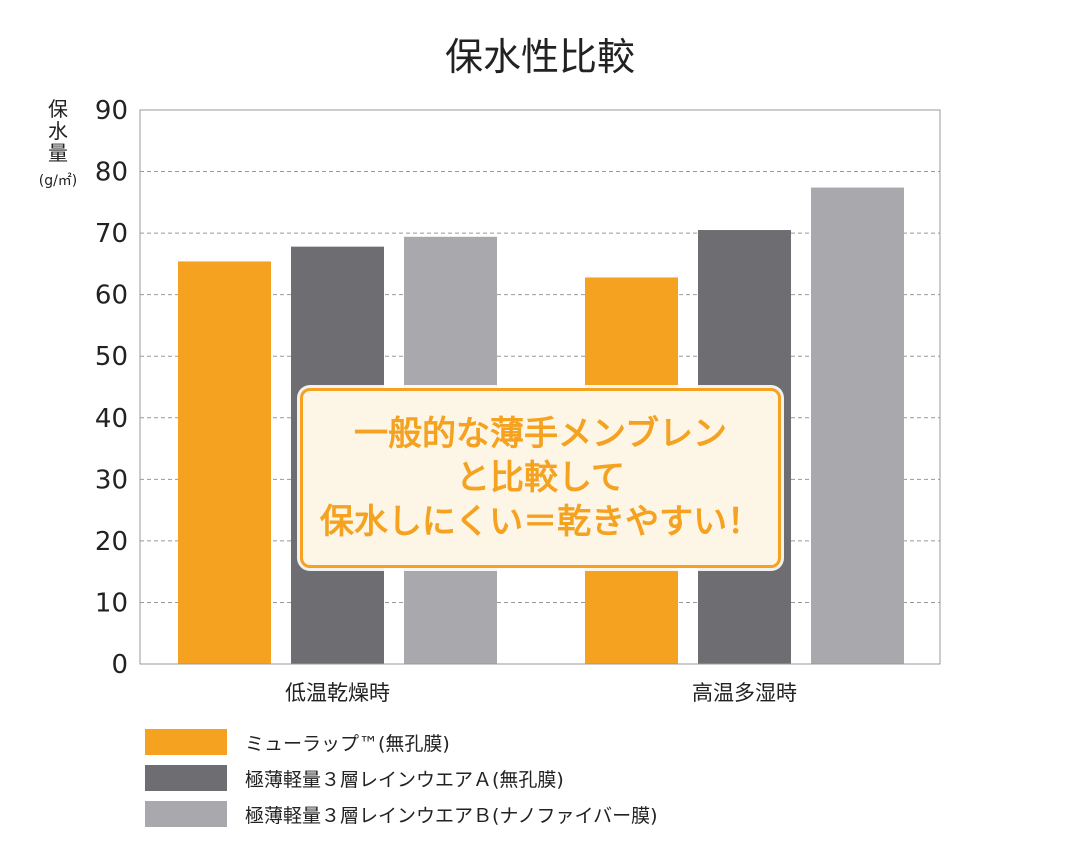 The height and width of the screenshot is (841, 1081). Describe the element at coordinates (58, 153) in the screenshot. I see `y-axis-label-char: 量` at that location.